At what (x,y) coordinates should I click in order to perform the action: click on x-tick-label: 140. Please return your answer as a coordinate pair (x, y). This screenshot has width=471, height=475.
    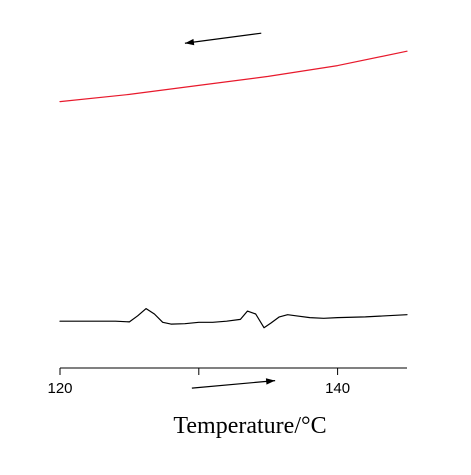
    Looking at the image, I should click on (337, 388).